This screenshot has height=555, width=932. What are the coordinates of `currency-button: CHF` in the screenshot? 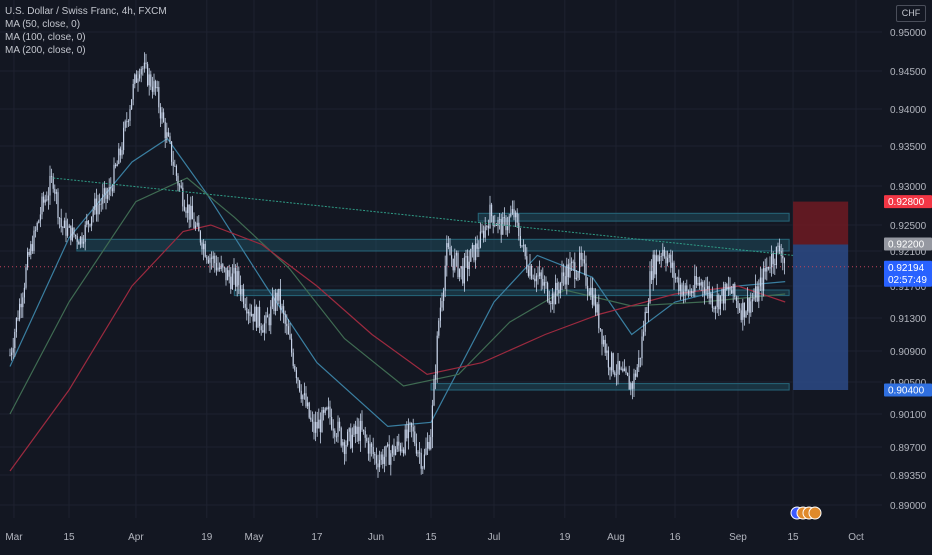 It's located at (911, 13).